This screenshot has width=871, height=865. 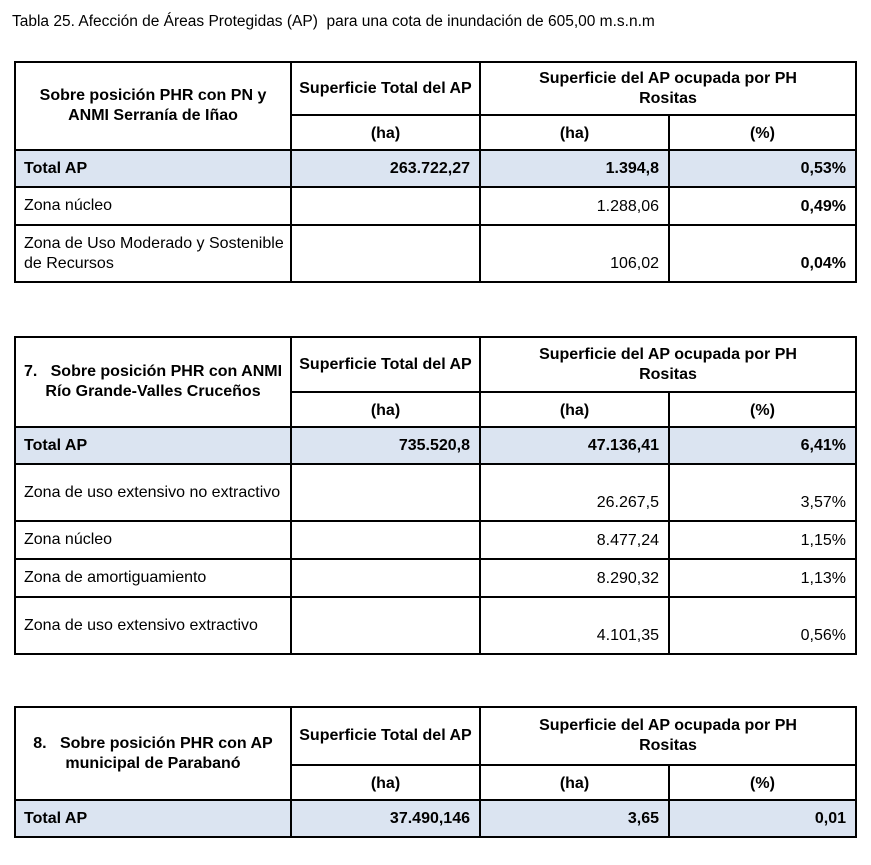 I want to click on label-cell: Zona de uso extensivo no extractivo, so click(x=153, y=492).